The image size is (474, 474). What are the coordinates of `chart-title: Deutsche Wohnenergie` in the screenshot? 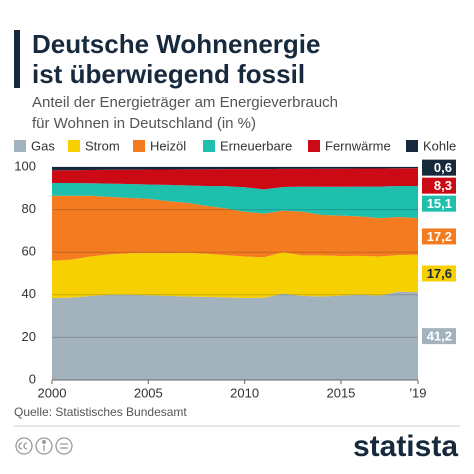 It's located at (176, 44).